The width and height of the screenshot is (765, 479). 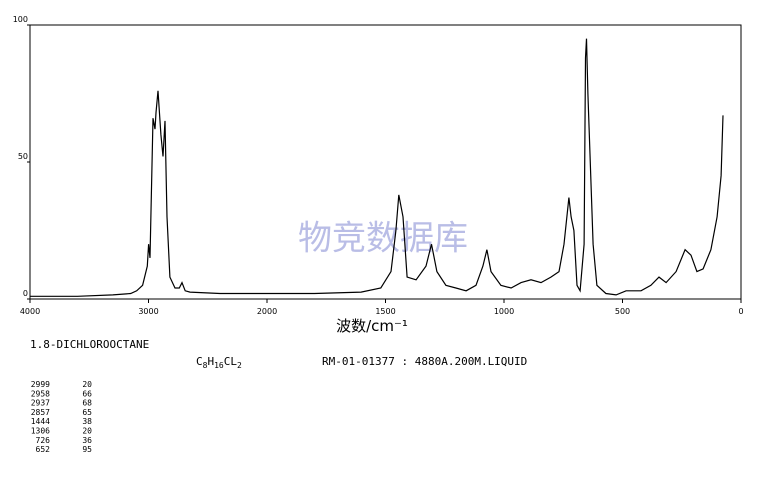 What do you see at coordinates (20, 19) in the screenshot?
I see `y-tick-label: 100` at bounding box center [20, 19].